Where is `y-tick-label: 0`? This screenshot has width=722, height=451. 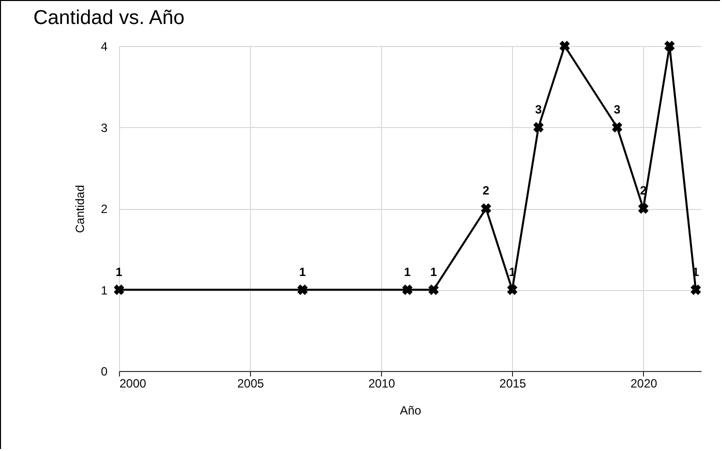 y-tick-label: 0 is located at coordinates (104, 371).